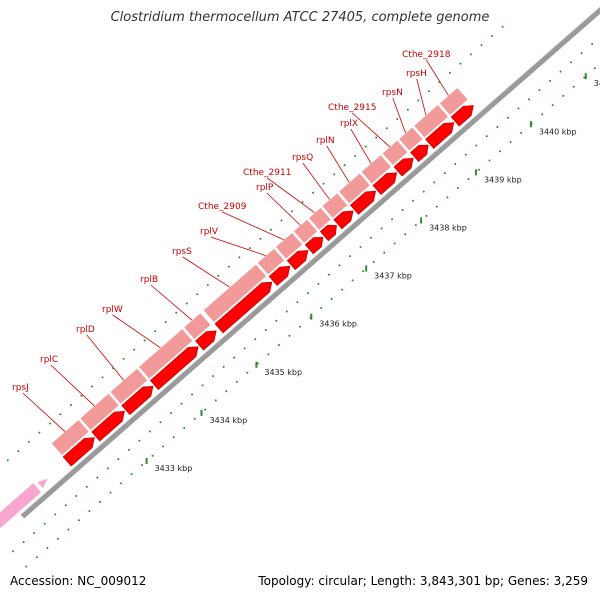 The width and height of the screenshot is (600, 600). Describe the element at coordinates (174, 468) in the screenshot. I see `tick-label: 3433 kbp` at that location.